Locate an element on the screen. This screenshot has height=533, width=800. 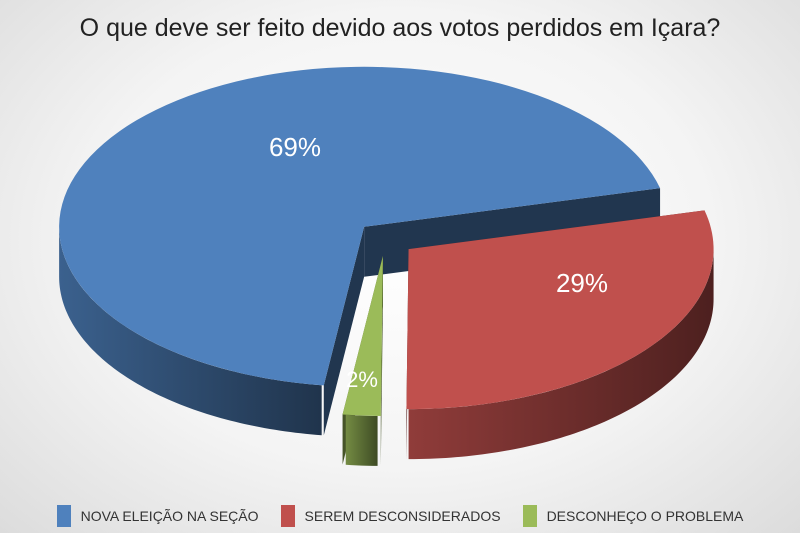
data-label: 69% is located at coordinates (295, 147).